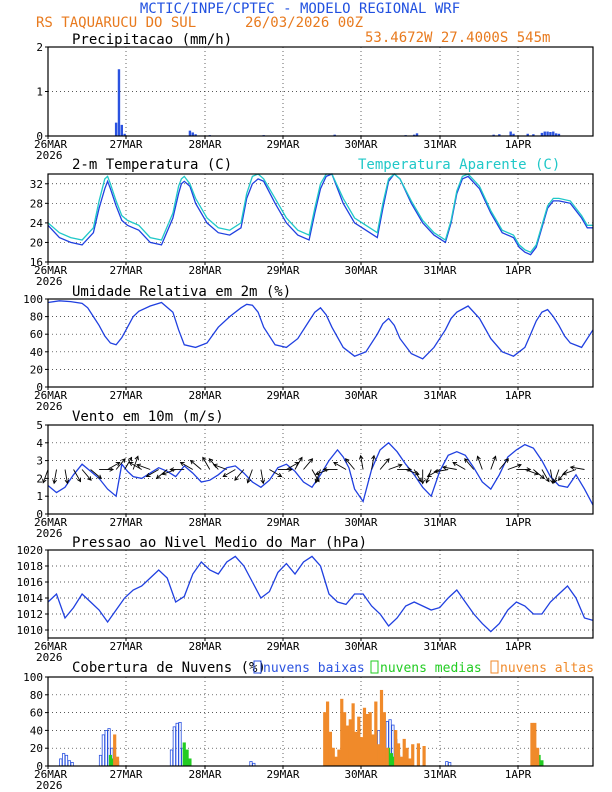  What do you see at coordinates (36, 242) in the screenshot?
I see `temp-ytick-label: 20` at bounding box center [36, 242].